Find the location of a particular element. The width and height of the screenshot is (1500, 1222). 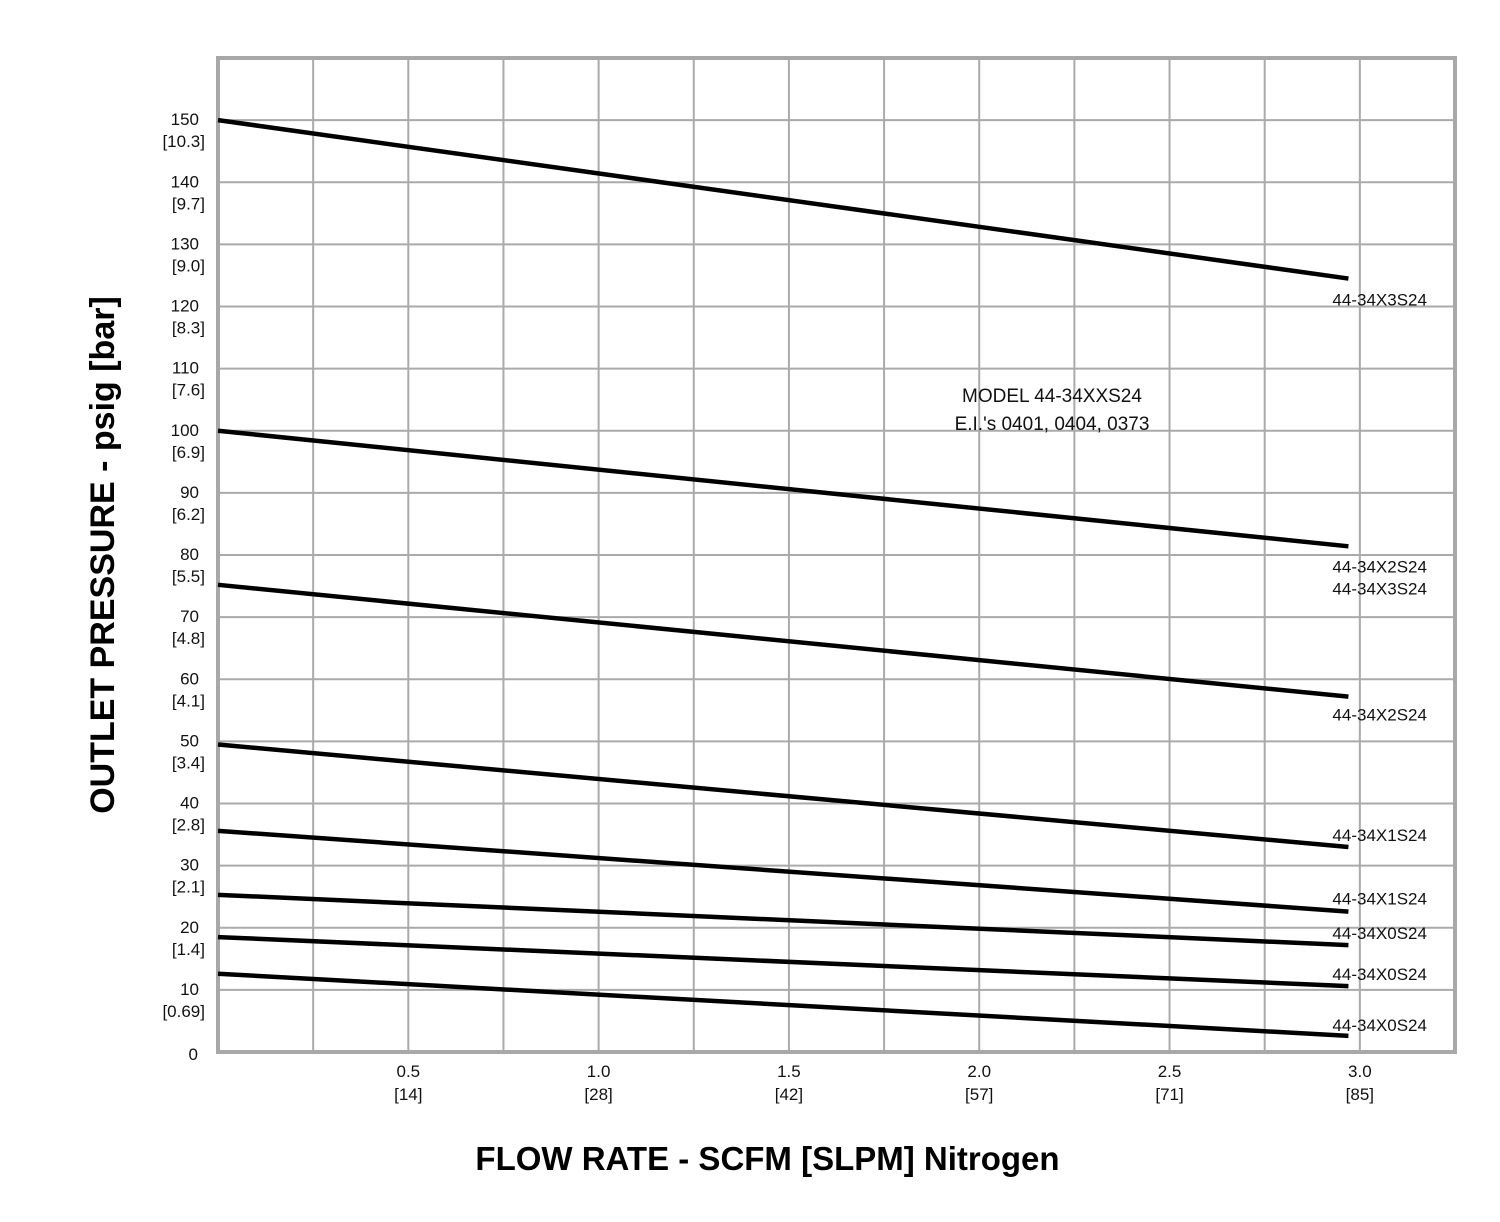

y-tick-label: 80 is located at coordinates (189, 554).